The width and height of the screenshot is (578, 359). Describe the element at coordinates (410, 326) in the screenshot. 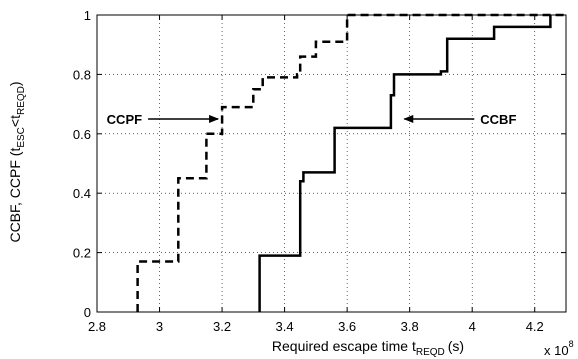

I see `x-tick-label: 3.8` at that location.